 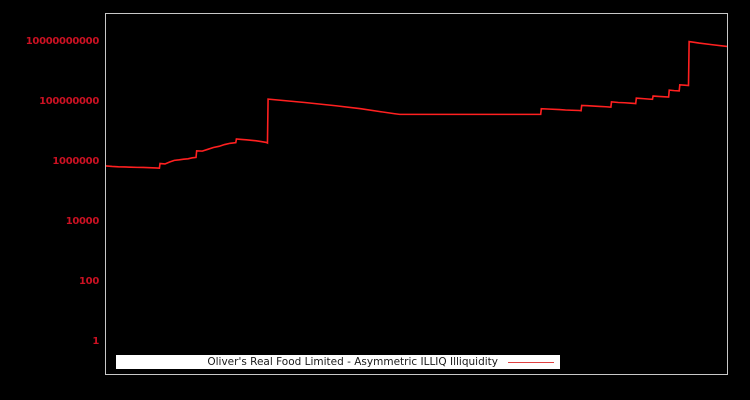 What do you see at coordinates (75, 161) in the screenshot?
I see `y-tick-label: 1000000` at bounding box center [75, 161].